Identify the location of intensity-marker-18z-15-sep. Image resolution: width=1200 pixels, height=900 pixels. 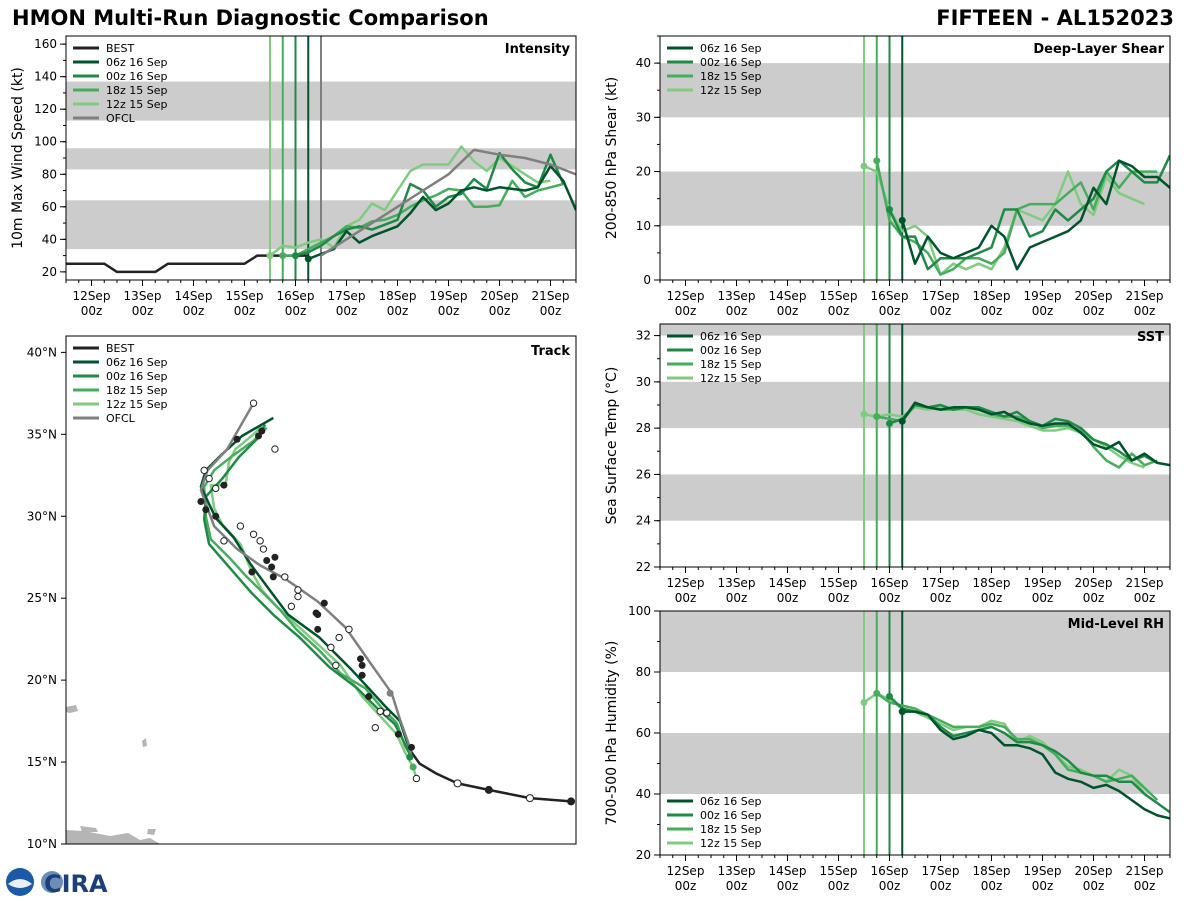
(283, 256).